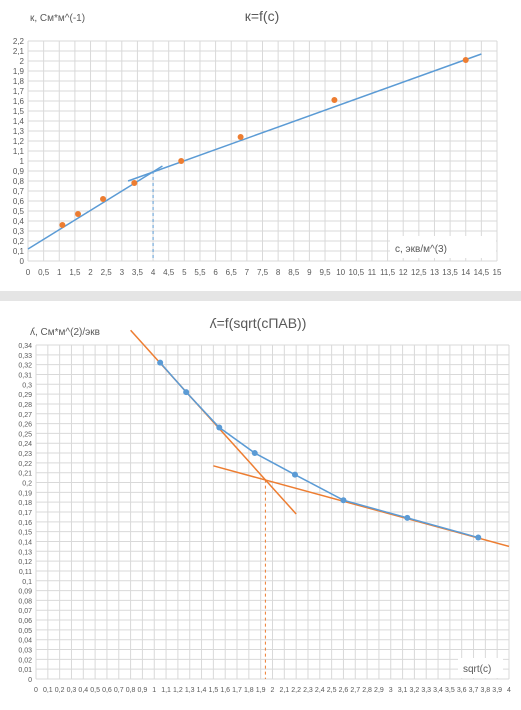 This screenshot has height=710, width=521. I want to click on x-tick-label: 2, so click(90, 272).